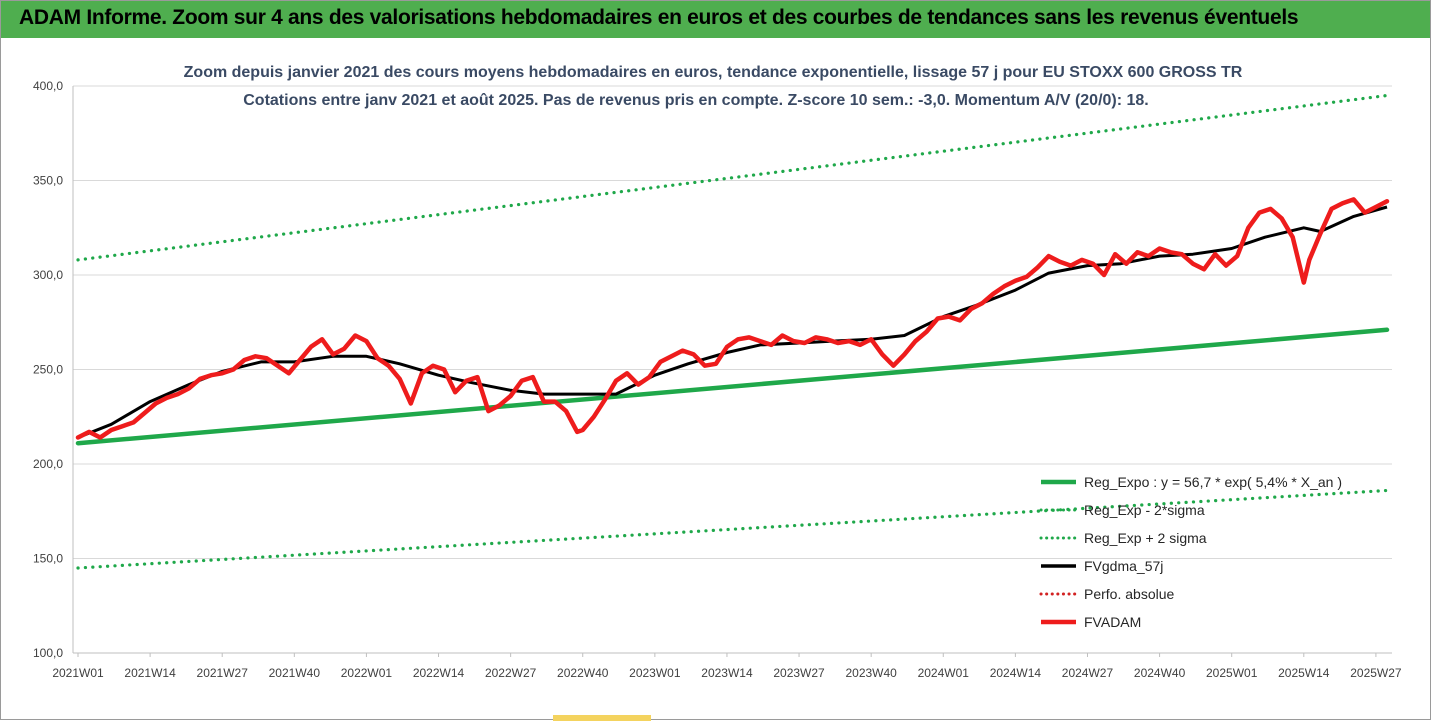  I want to click on legend-label-2: Reg_Exp + 2 sigma, so click(1145, 538).